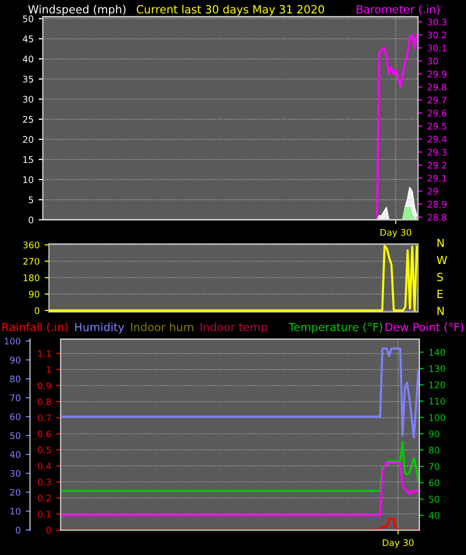 The height and width of the screenshot is (555, 466). I want to click on y2-tick-label: 50, so click(434, 499).